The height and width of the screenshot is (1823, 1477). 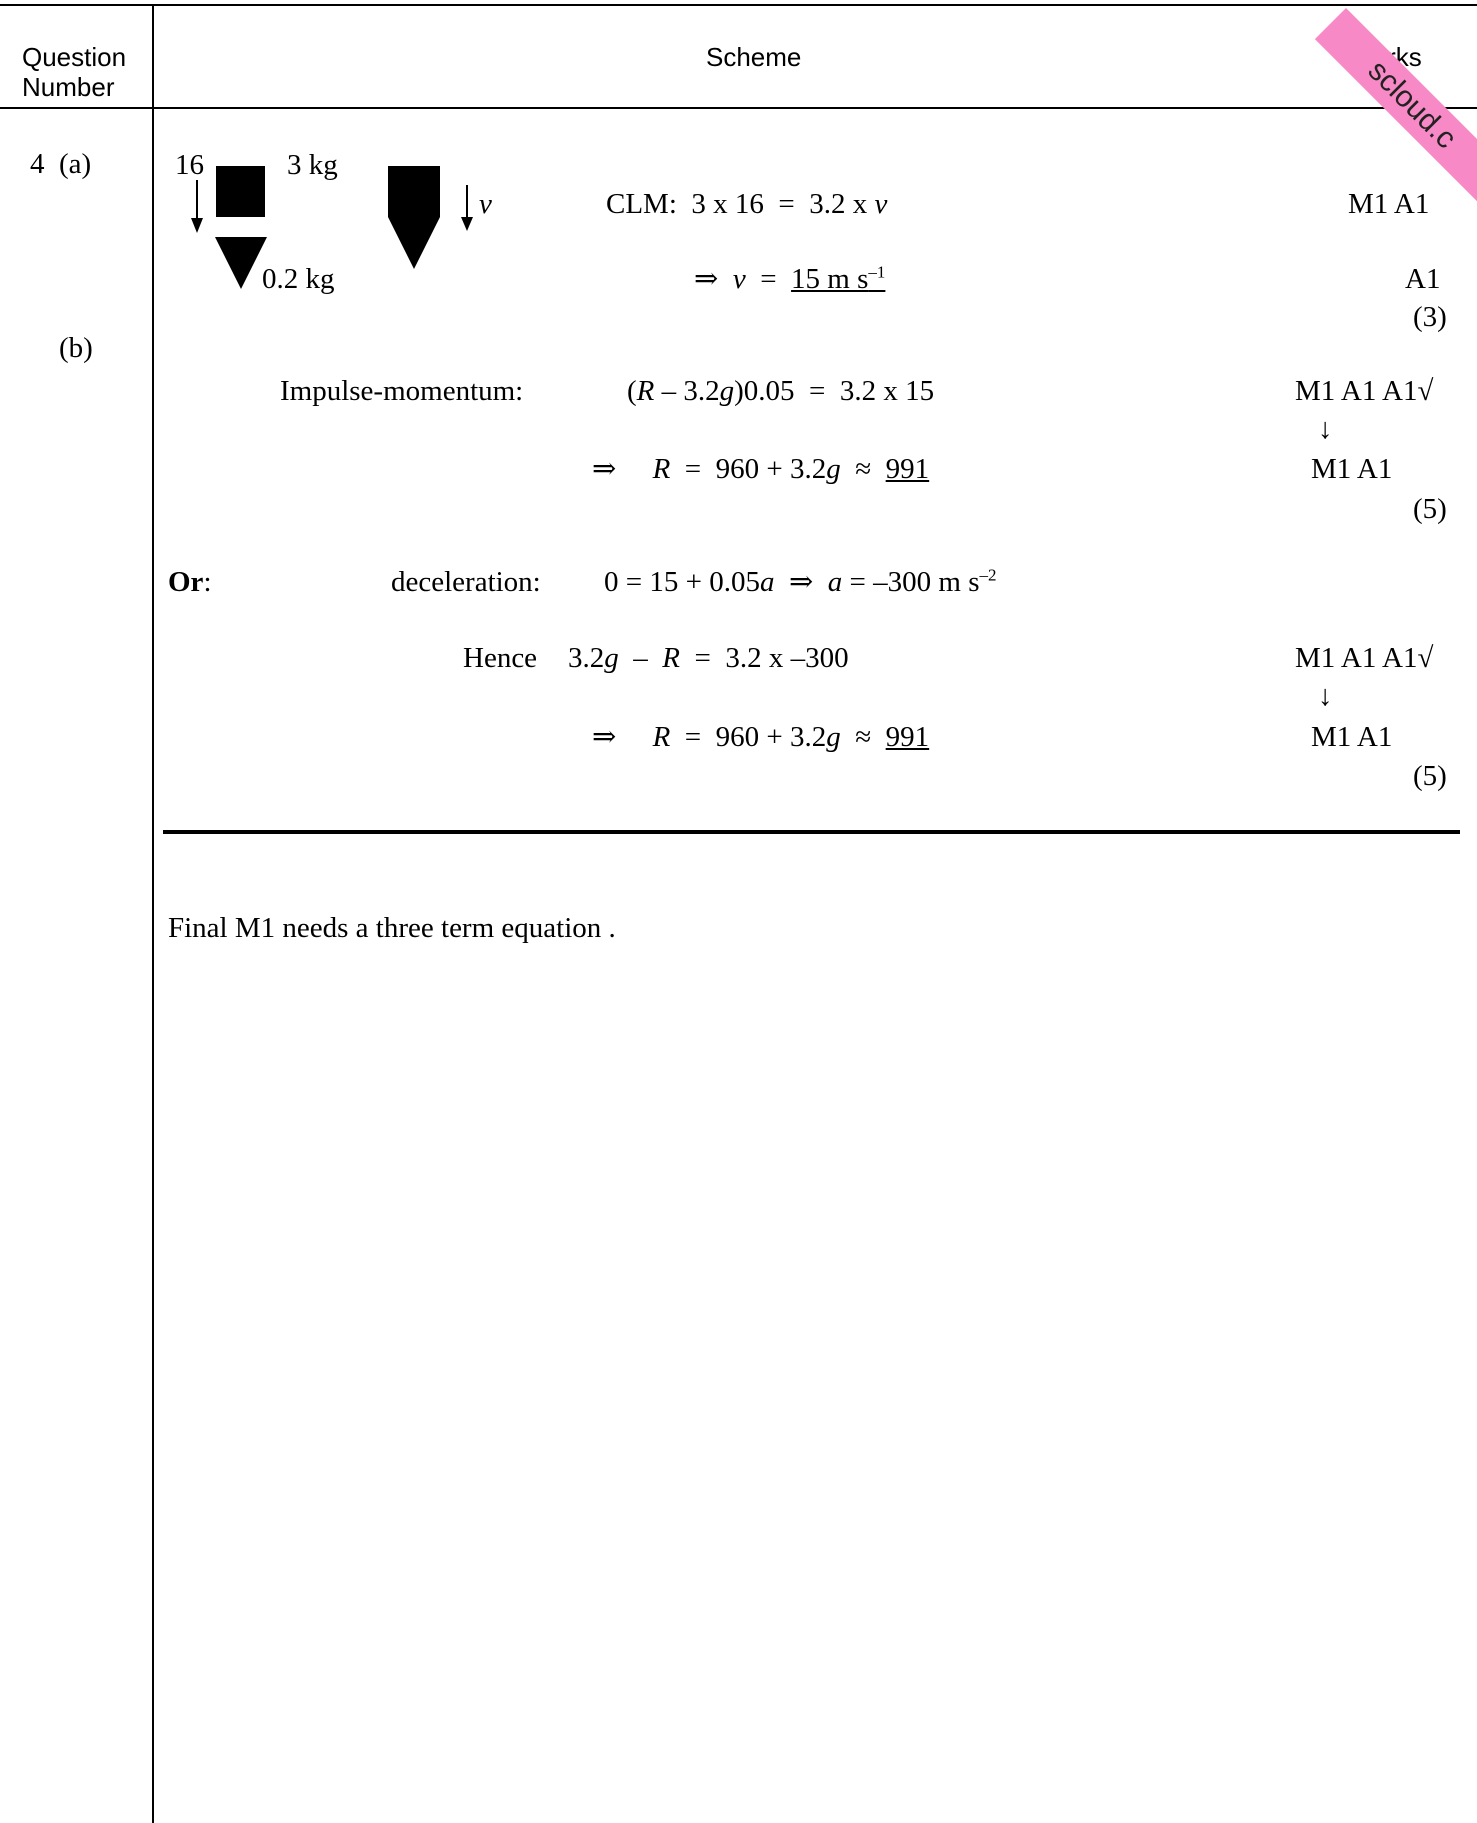 I want to click on block-3kg, so click(x=240, y=191).